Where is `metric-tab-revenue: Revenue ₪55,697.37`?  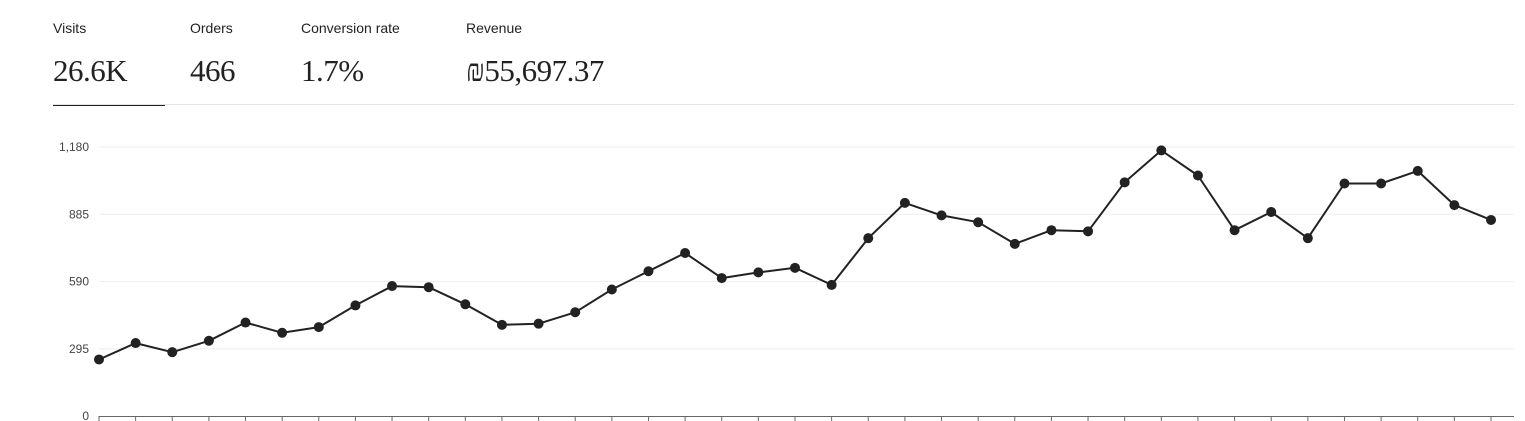 metric-tab-revenue: Revenue ₪55,697.37 is located at coordinates (556, 53).